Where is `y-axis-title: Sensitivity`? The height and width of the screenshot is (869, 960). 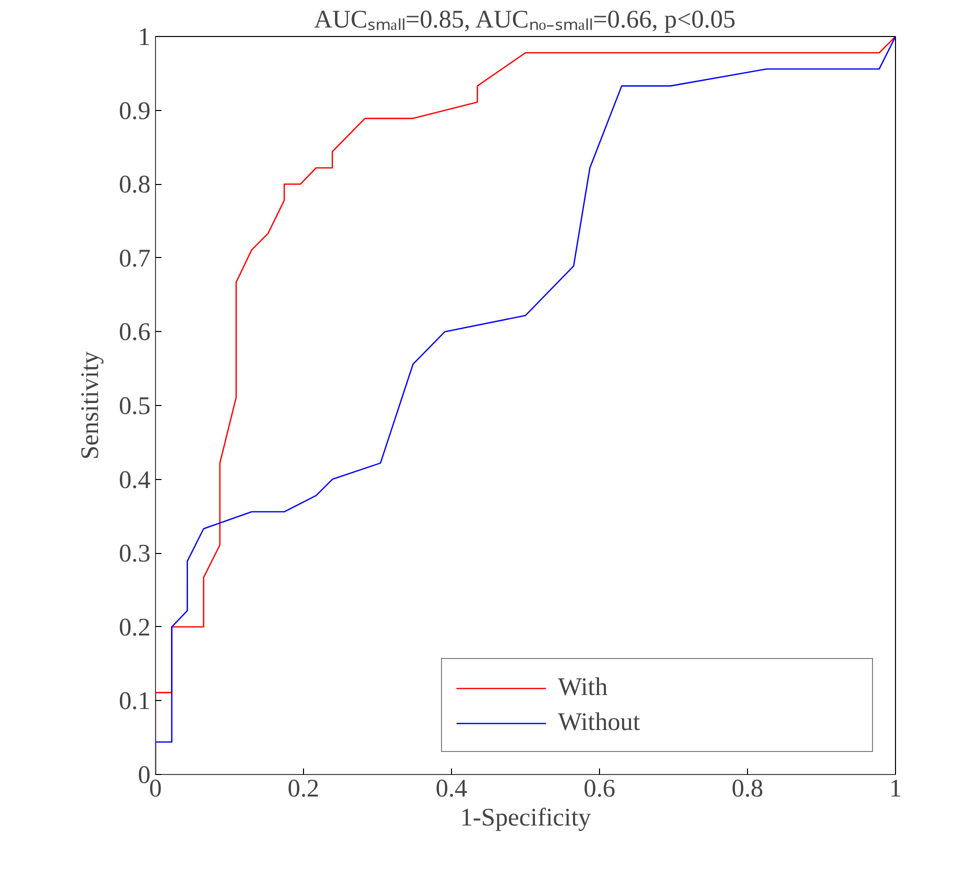
y-axis-title: Sensitivity is located at coordinates (90, 405).